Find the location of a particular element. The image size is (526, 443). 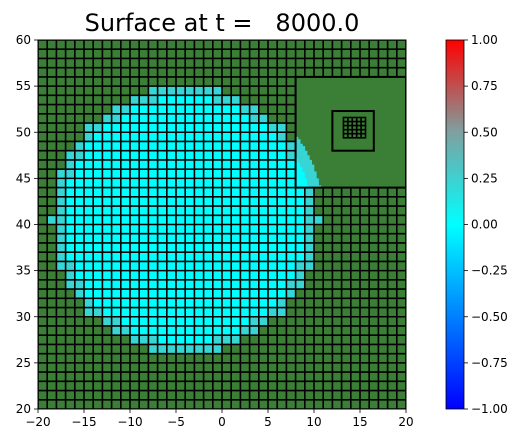

refined-region is located at coordinates (350, 132).